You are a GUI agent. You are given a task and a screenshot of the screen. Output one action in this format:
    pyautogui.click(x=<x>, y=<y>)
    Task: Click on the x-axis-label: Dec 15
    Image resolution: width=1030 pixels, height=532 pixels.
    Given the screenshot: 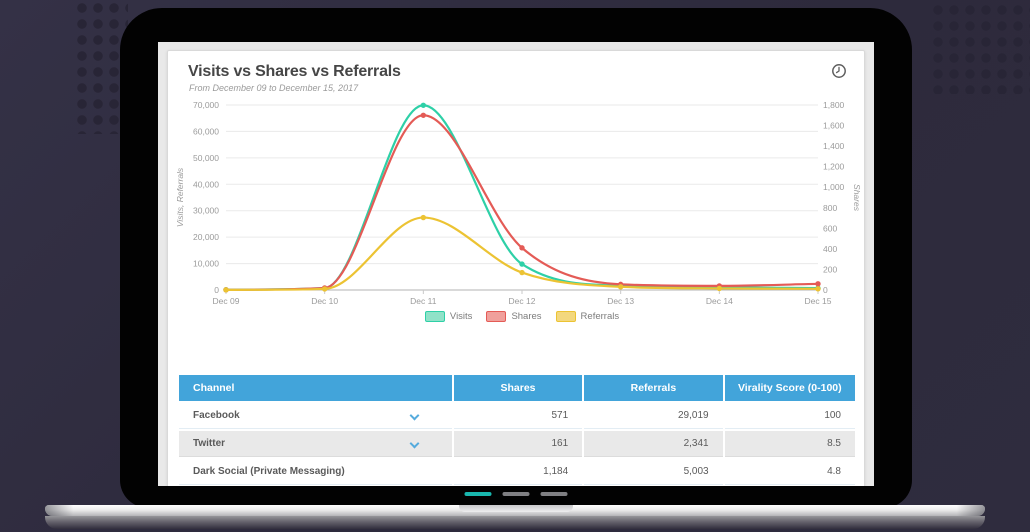 What is the action you would take?
    pyautogui.click(x=818, y=301)
    